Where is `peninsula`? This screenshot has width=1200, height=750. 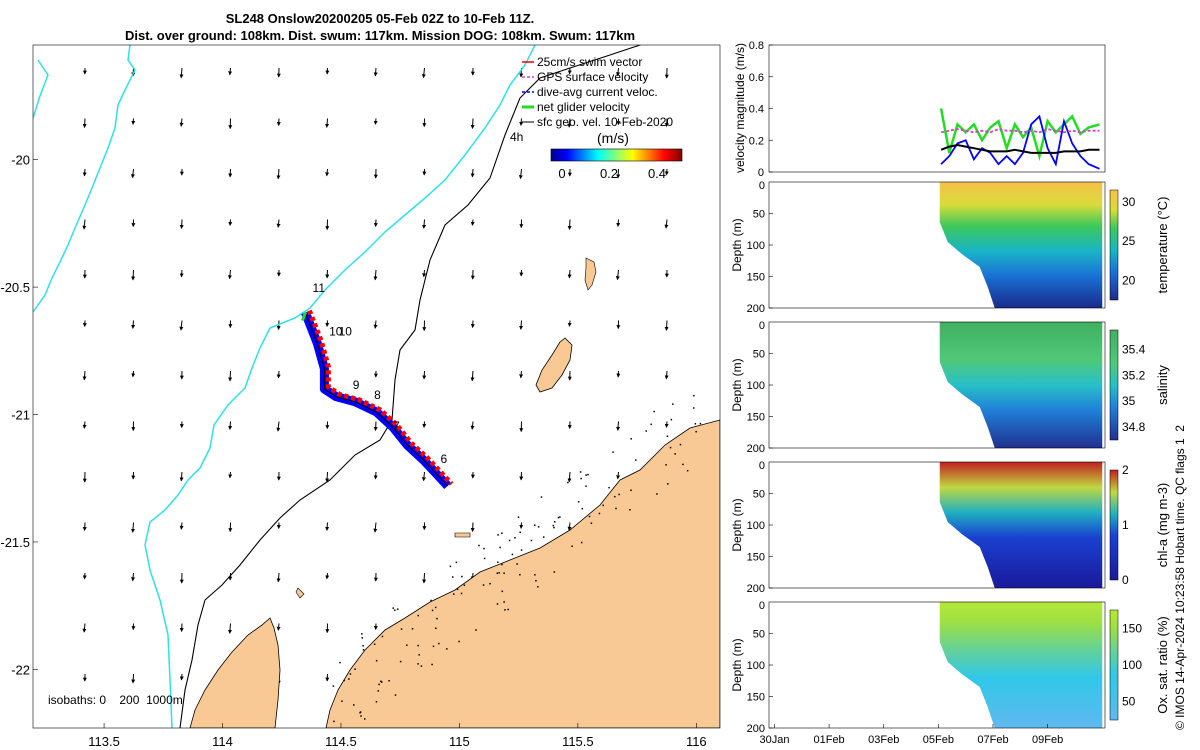
peninsula is located at coordinates (235, 672).